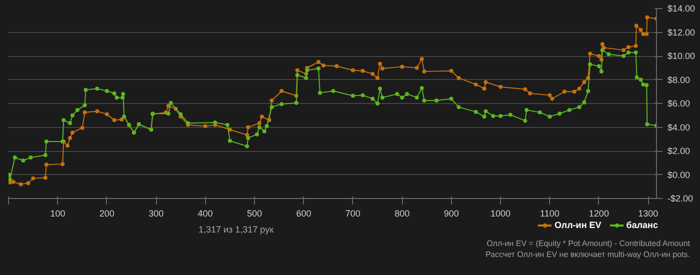 This screenshot has height=275, width=700. Describe the element at coordinates (648, 213) in the screenshot. I see `x-tick-label: 1300` at that location.